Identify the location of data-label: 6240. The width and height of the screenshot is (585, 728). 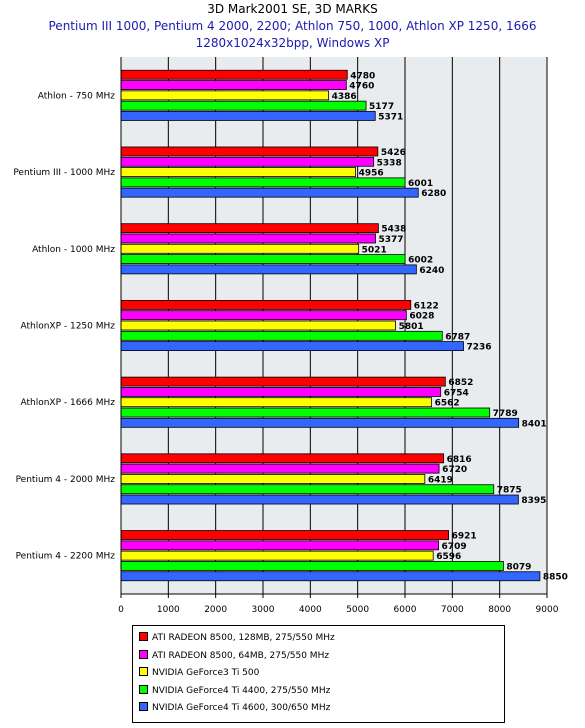
(431, 271).